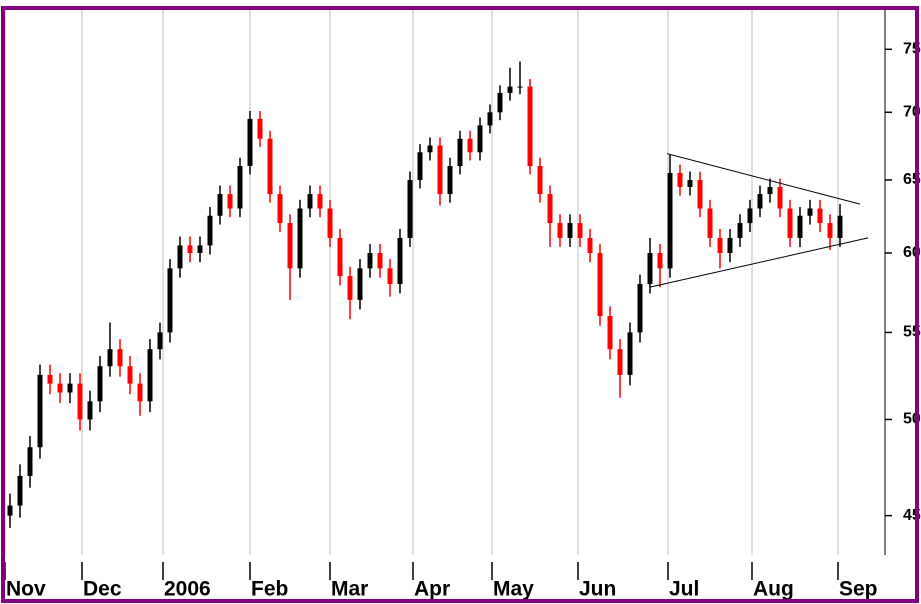  Describe the element at coordinates (513, 589) in the screenshot. I see `x-tick-label: May` at that location.